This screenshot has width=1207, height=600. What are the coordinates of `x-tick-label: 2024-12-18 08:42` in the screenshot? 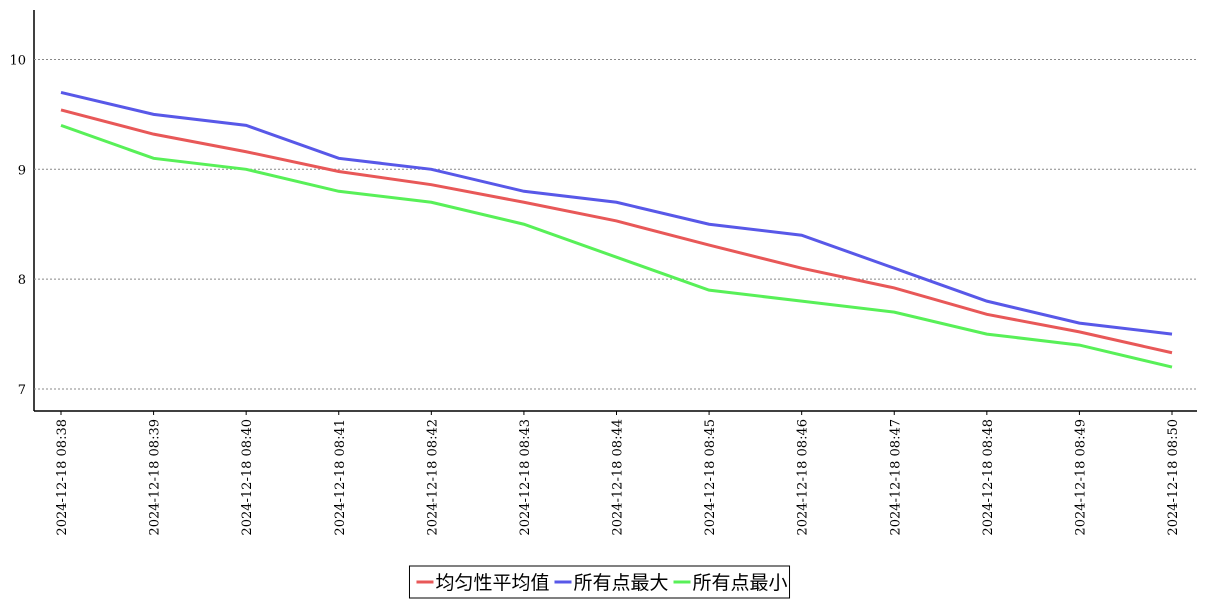 It's located at (432, 477).